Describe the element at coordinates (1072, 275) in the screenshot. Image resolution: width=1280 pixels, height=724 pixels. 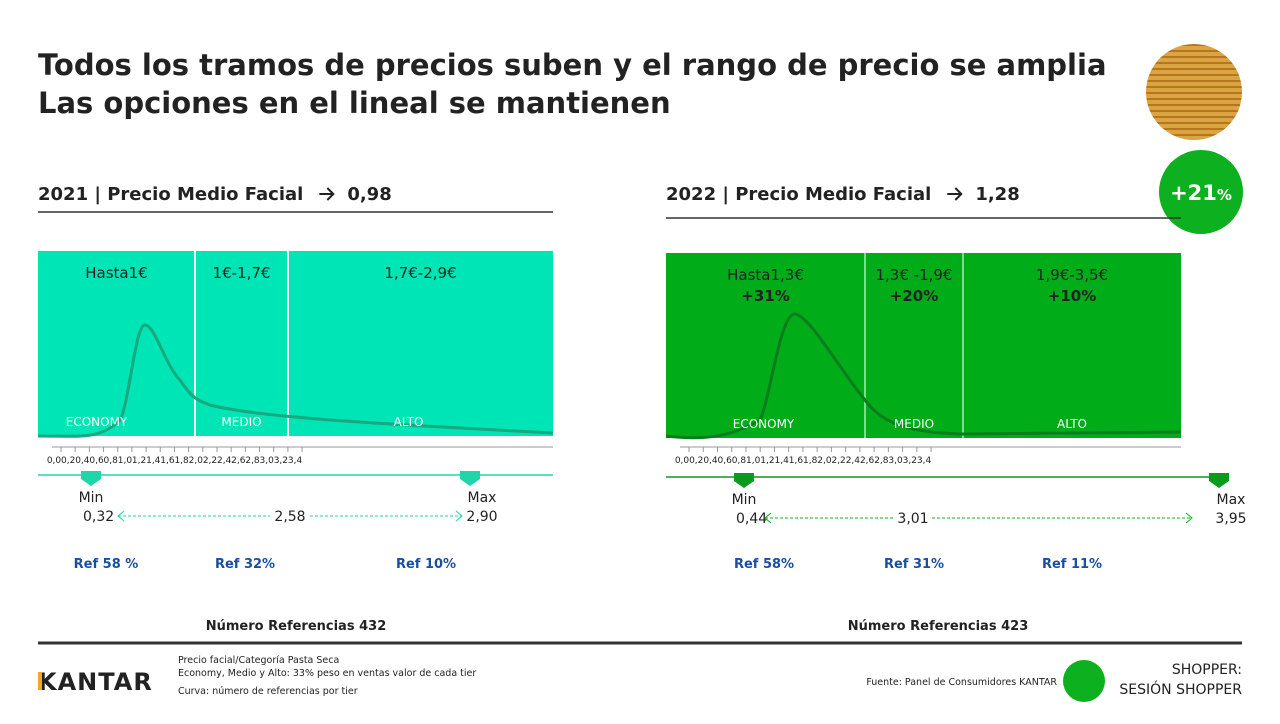
I see `tier-label: 1,9€-3,5€` at that location.